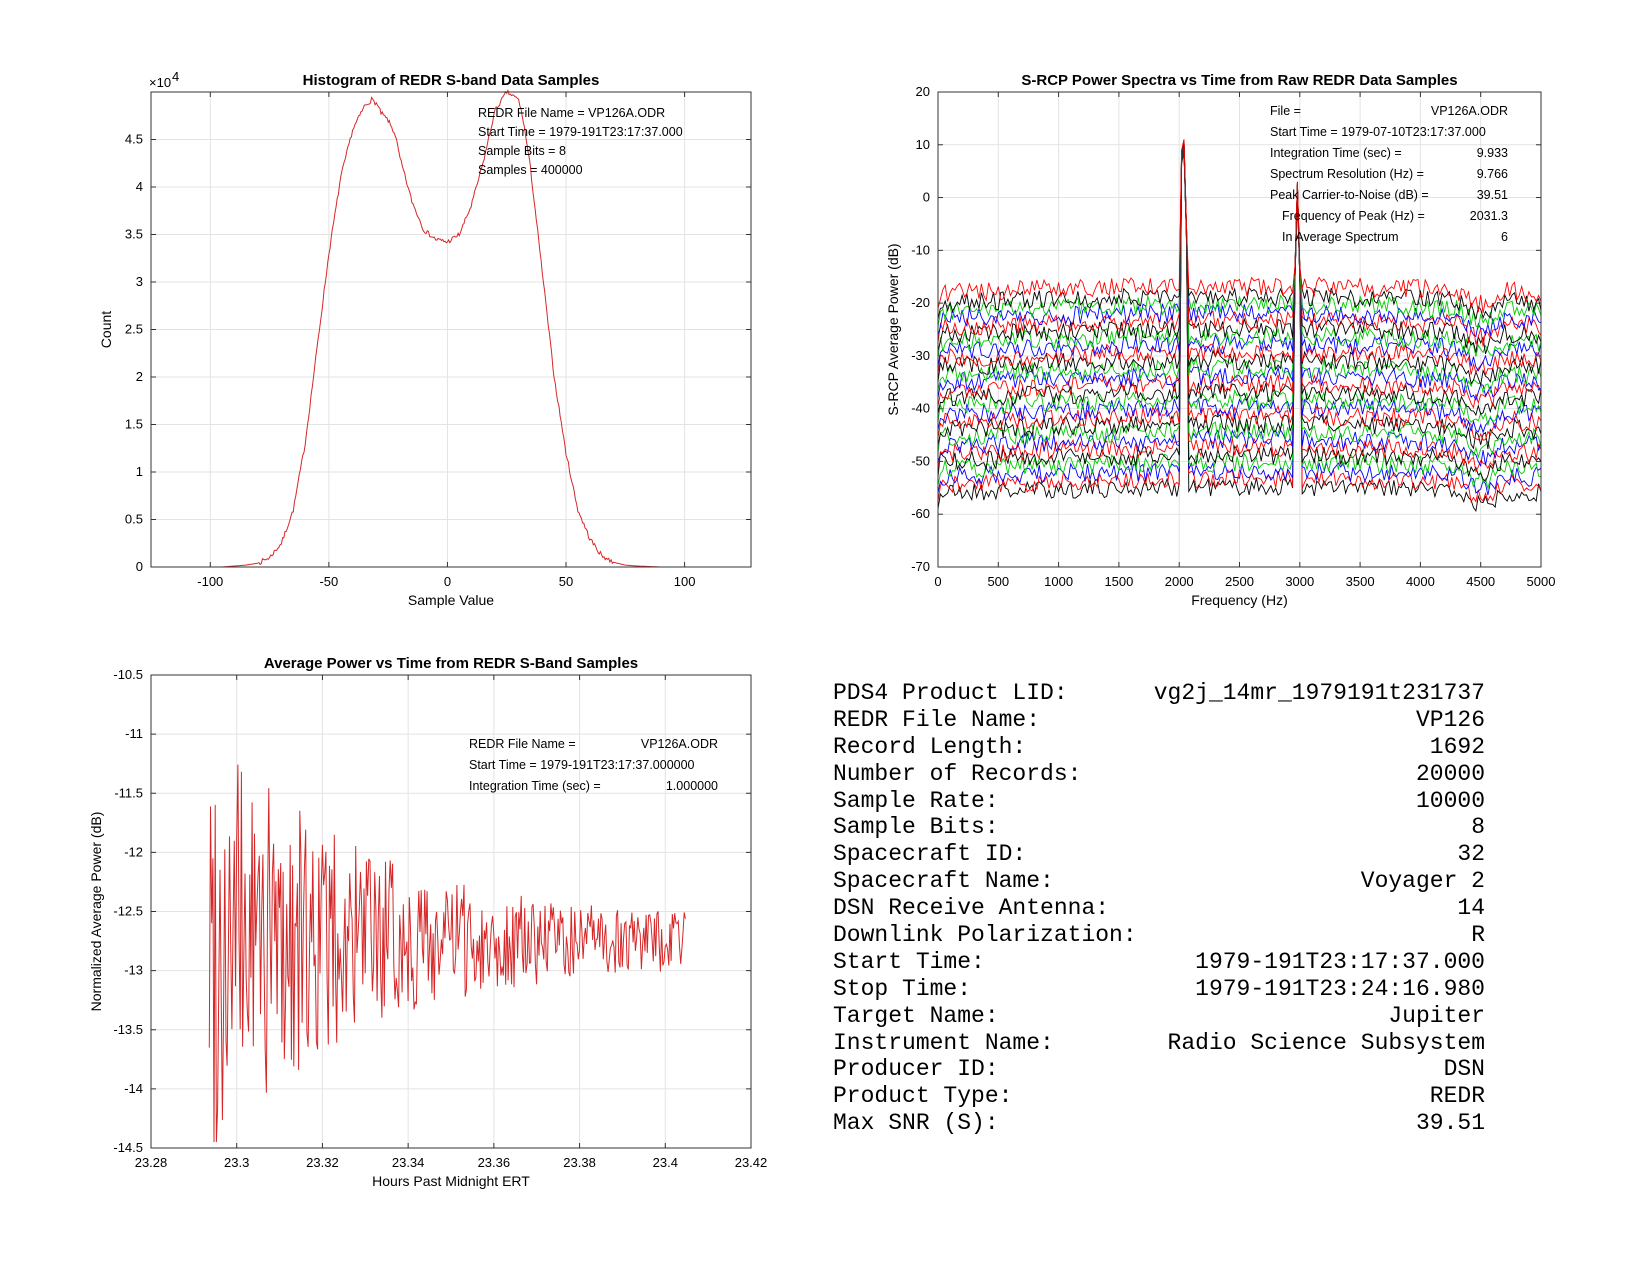 Image resolution: width=1650 pixels, height=1275 pixels. What do you see at coordinates (139, 471) in the screenshot?
I see `y-tick-label: 1` at bounding box center [139, 471].